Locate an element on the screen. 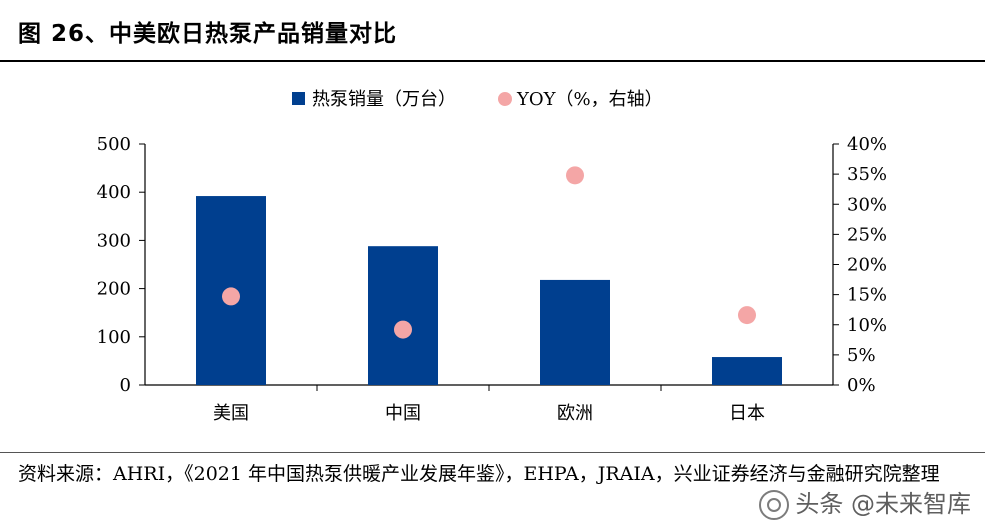 Image resolution: width=985 pixels, height=528 pixels. x-tick-label: 日本 is located at coordinates (747, 413).